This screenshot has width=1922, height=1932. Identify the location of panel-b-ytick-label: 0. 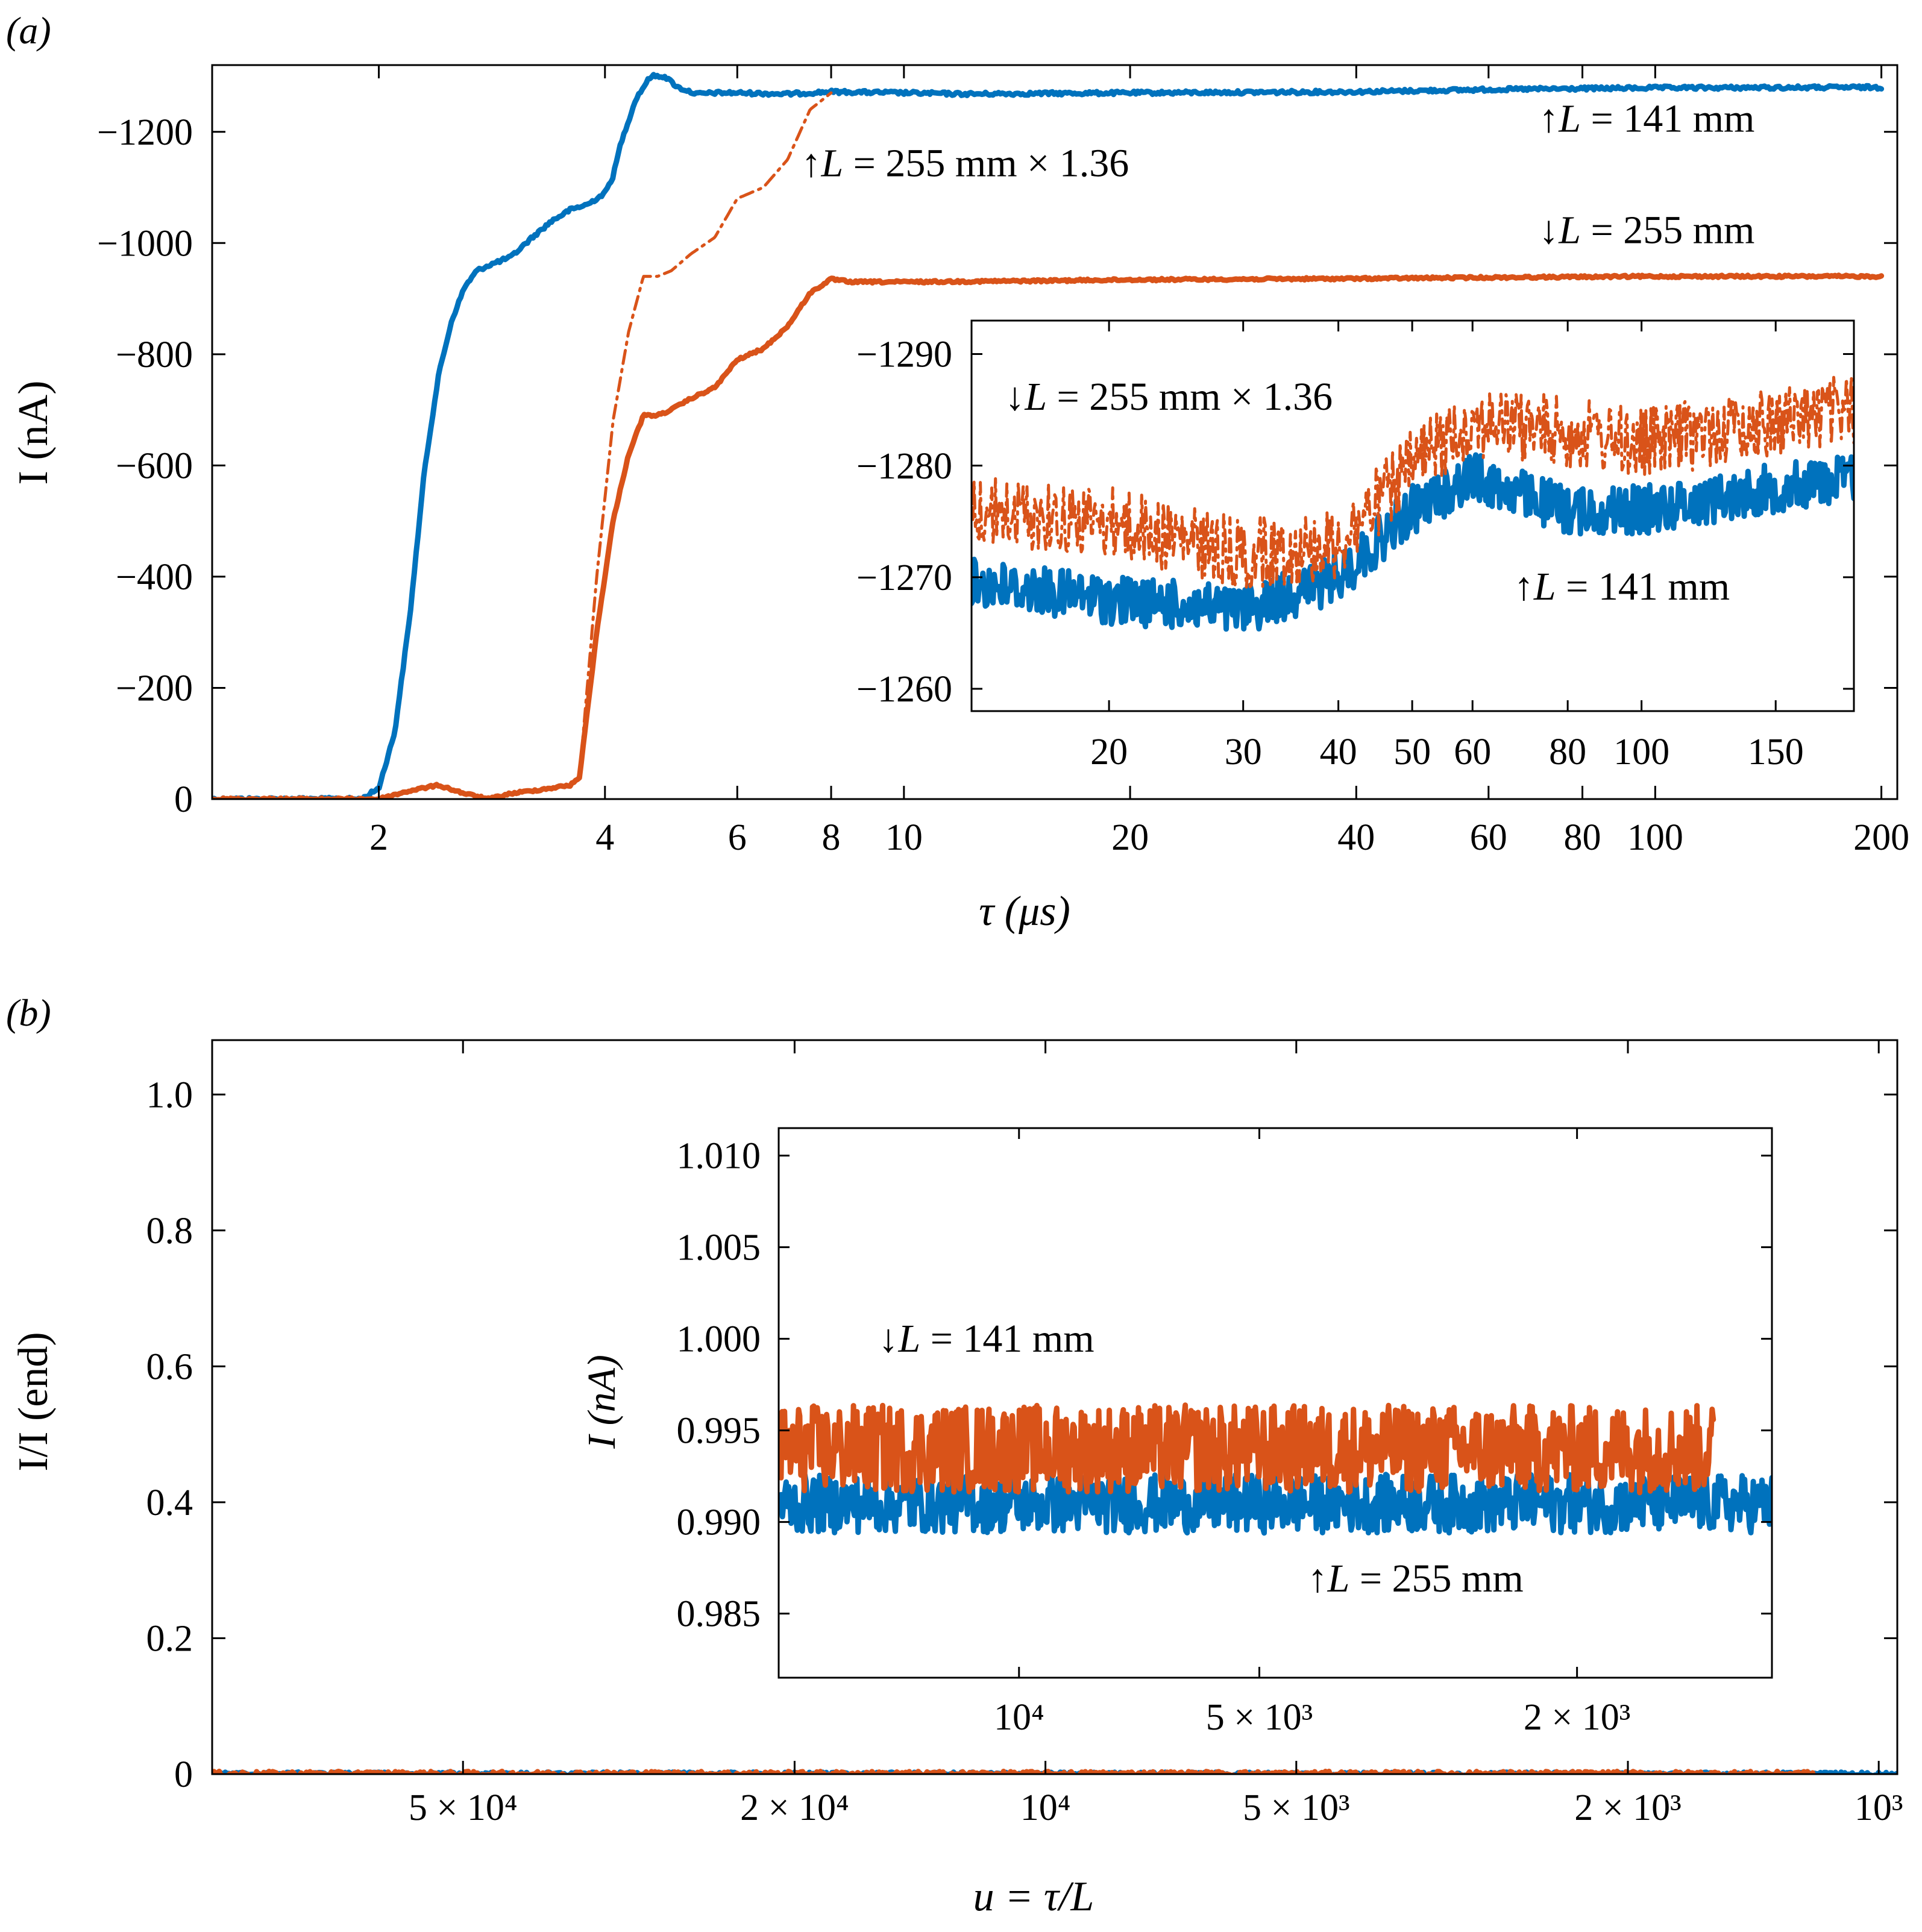
(183, 1774).